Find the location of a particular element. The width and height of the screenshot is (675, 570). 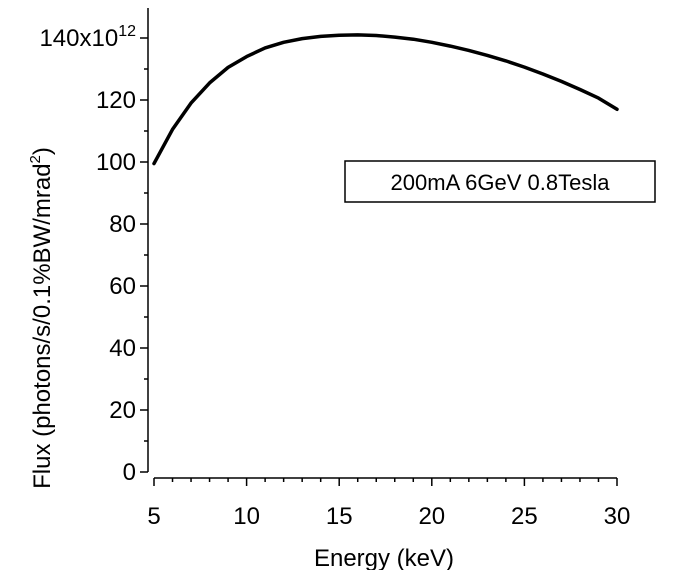

annotation-text: 200mA 6GeV 0.8Tesla is located at coordinates (501, 182).